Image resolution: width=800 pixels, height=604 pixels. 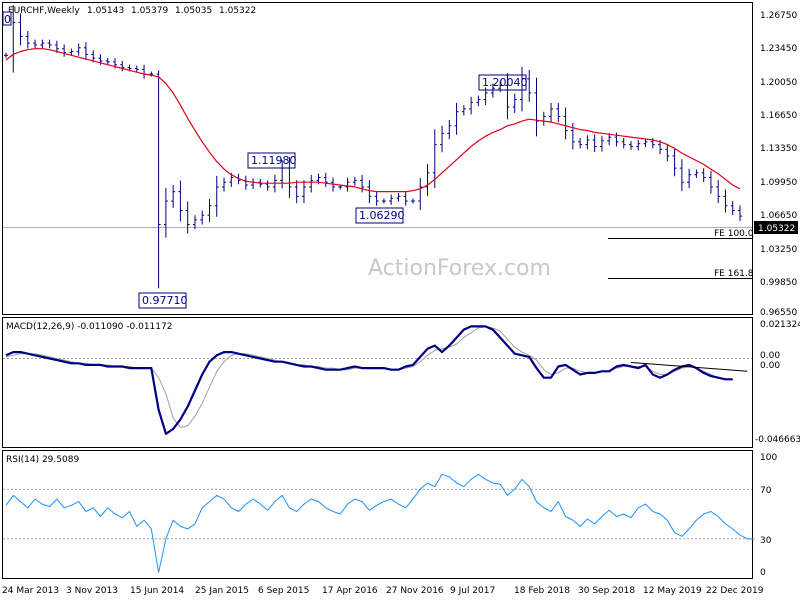 I want to click on ohlc-low: 1.05035, so click(x=193, y=11).